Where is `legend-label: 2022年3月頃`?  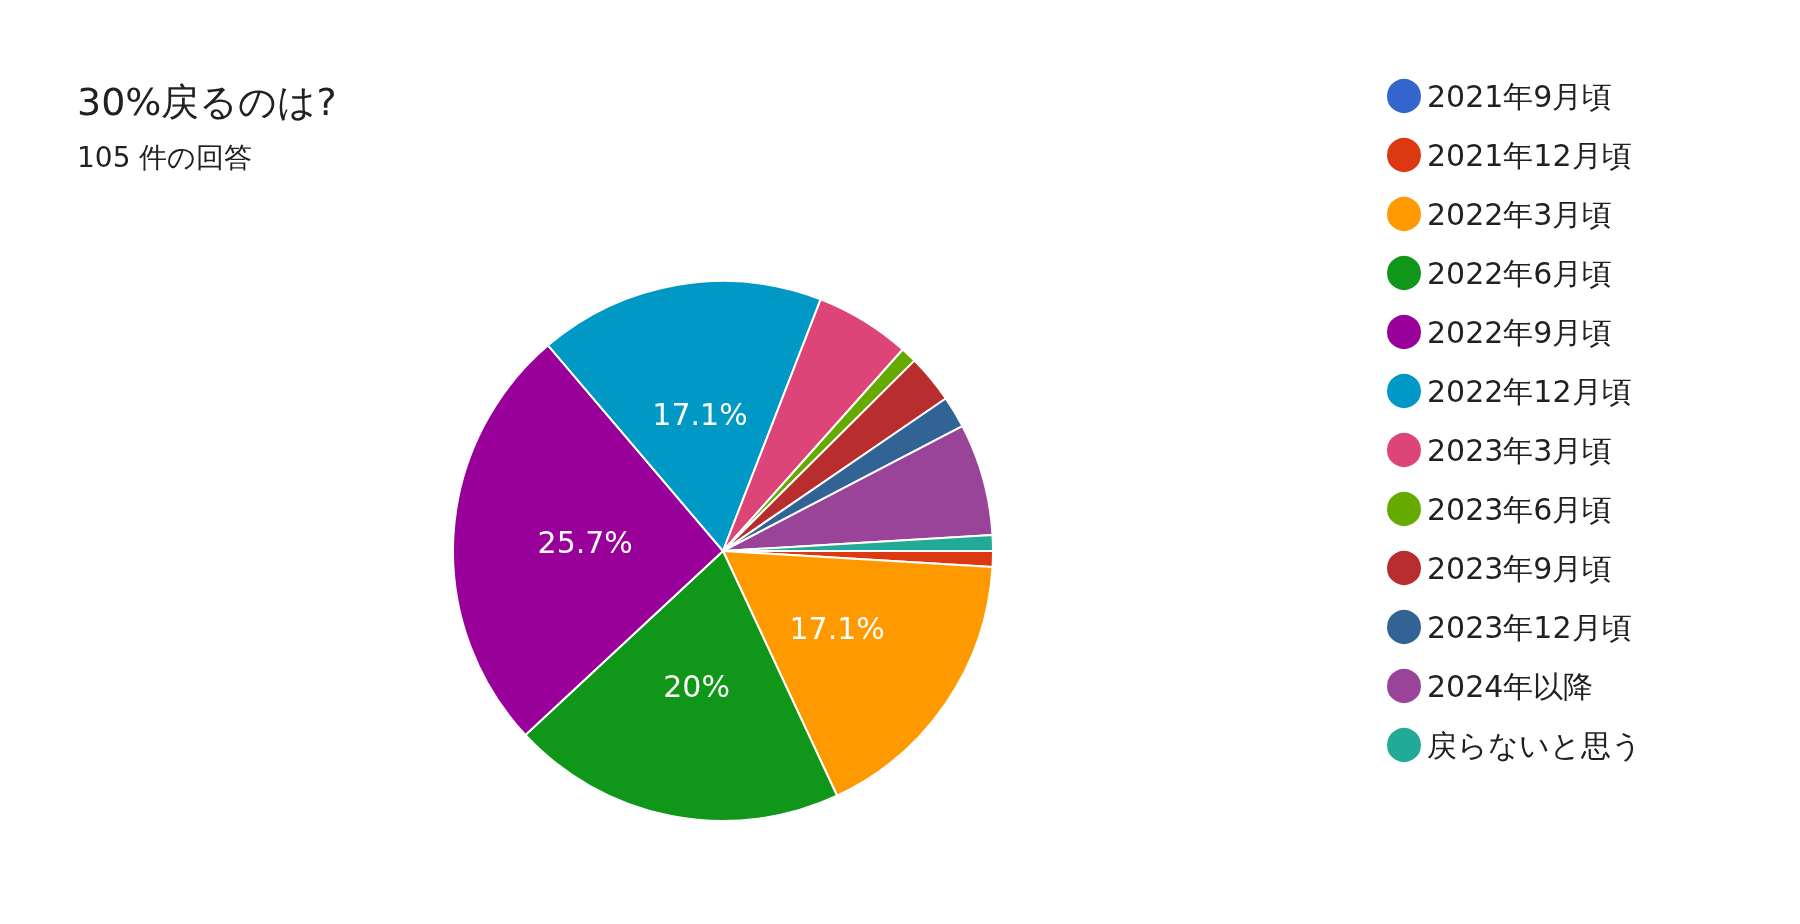
legend-label: 2022年3月頃 is located at coordinates (1520, 214).